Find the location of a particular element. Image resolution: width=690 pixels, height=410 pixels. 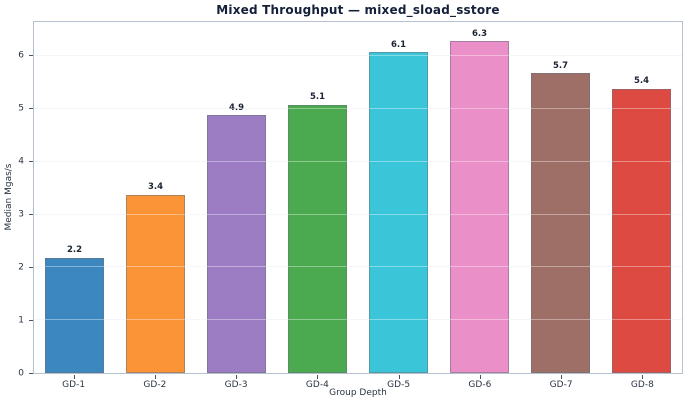

y-axis-ticks: 0 1 2 3 4 5 6 is located at coordinates (16, 199).